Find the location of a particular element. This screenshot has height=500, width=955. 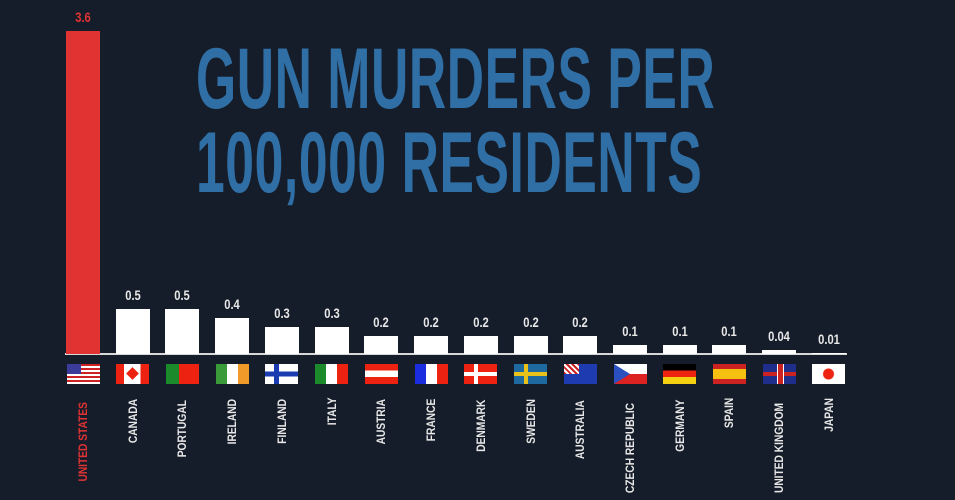

flag-pt-icon is located at coordinates (182, 374).